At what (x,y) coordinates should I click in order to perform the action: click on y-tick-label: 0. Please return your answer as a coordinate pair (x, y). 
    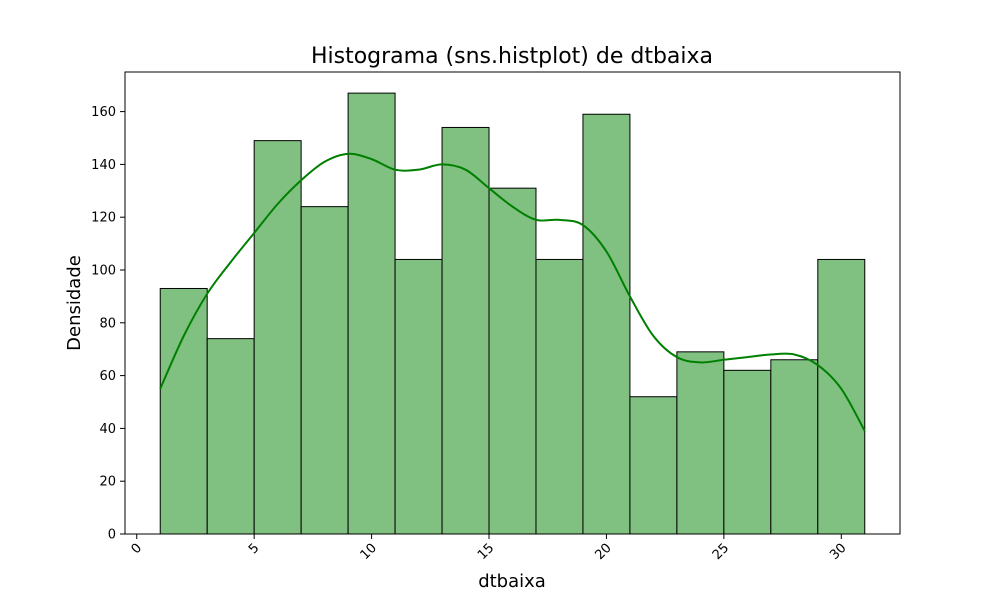
    Looking at the image, I should click on (112, 535).